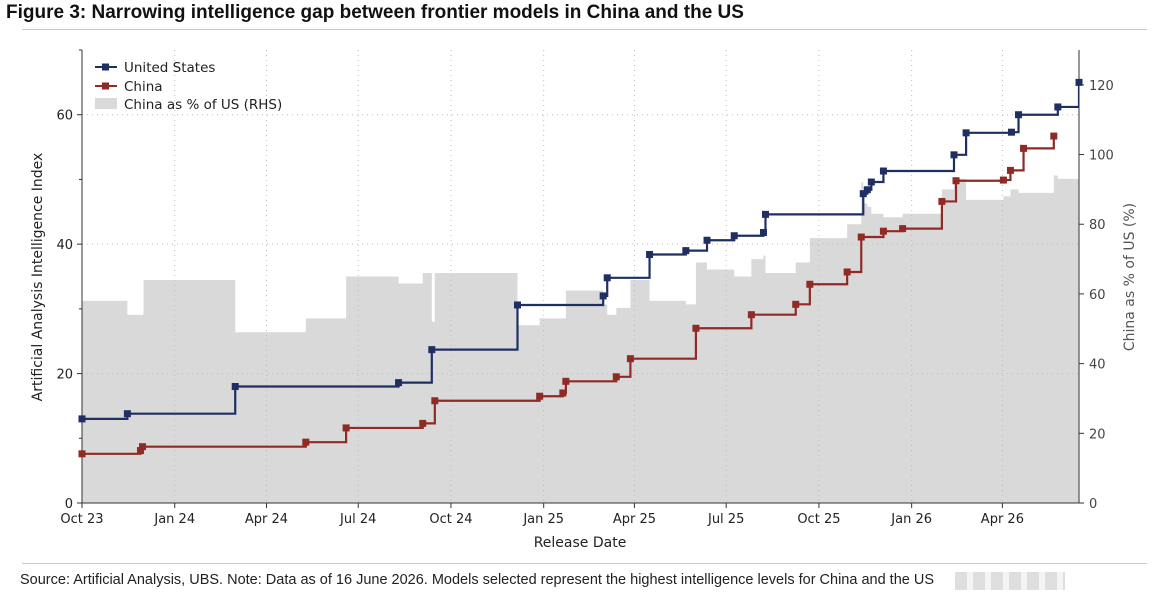 The height and width of the screenshot is (601, 1163). I want to click on y-axis-label: Artificial Analysis Intelligence Index, so click(38, 277).